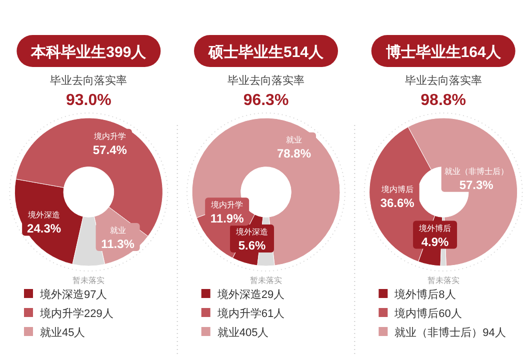  Describe the element at coordinates (118, 243) in the screenshot. I see `data-label: 11.3%` at that location.